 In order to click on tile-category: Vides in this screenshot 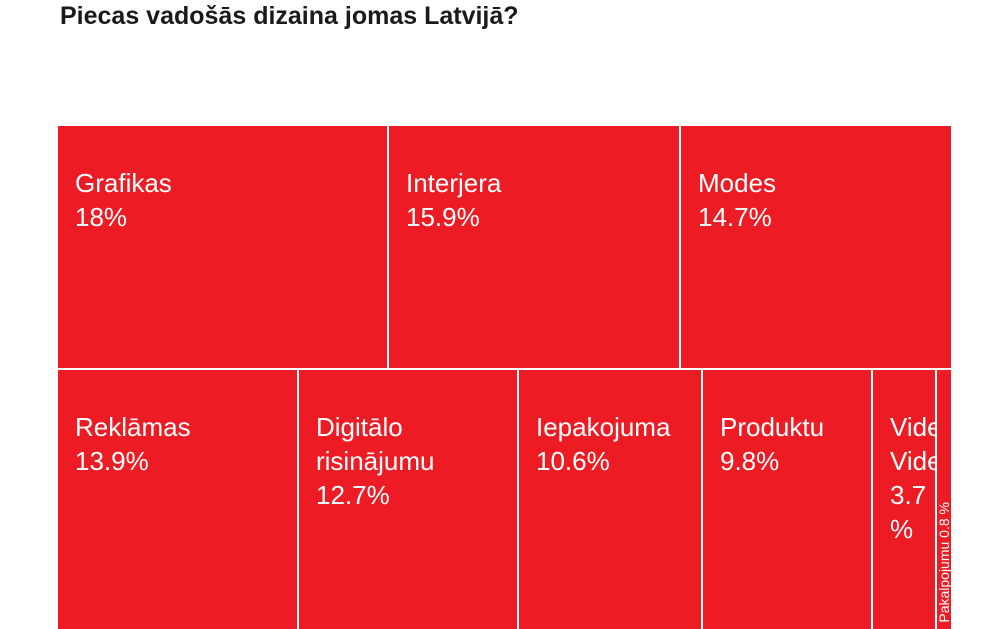, I will do `click(912, 427)`.